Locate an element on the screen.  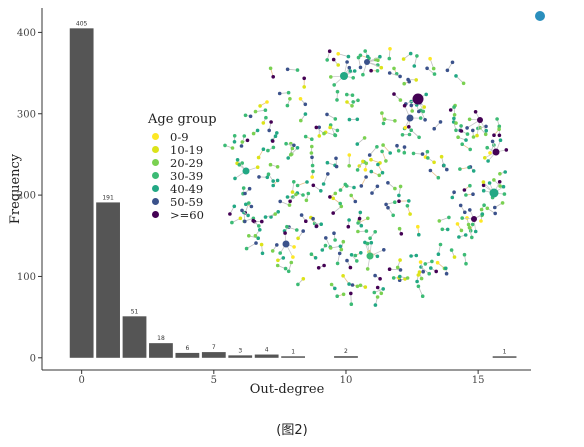
legend-label: 40-49 is located at coordinates (187, 188).